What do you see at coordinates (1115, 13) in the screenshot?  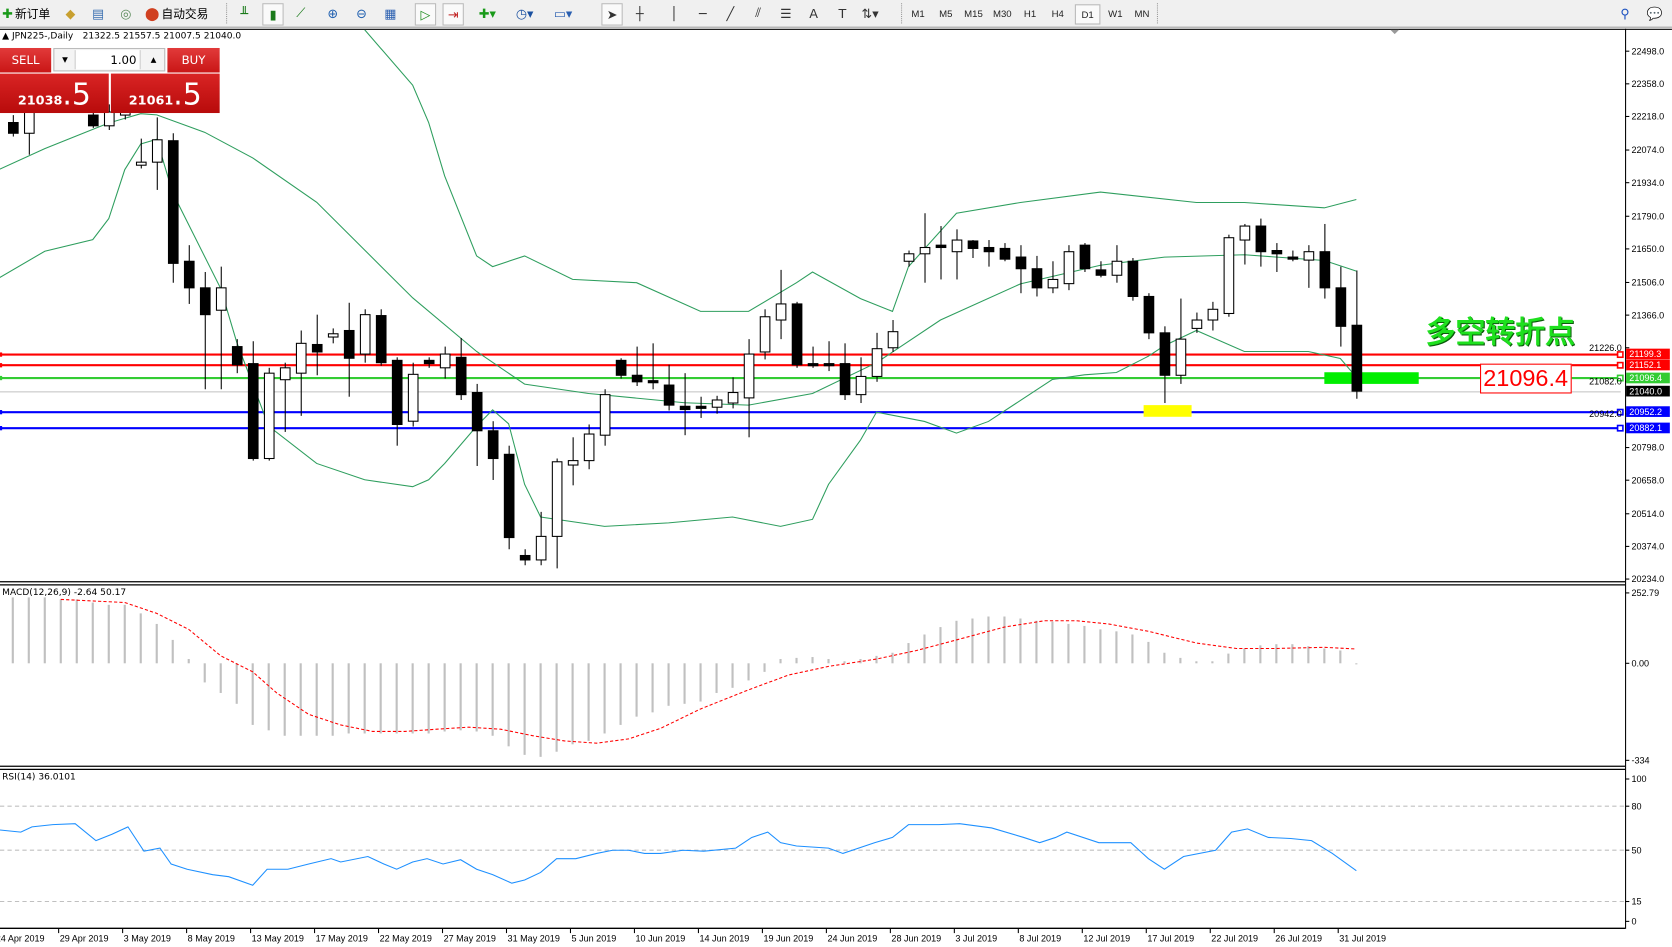 I see `timeframe-w1: W1` at bounding box center [1115, 13].